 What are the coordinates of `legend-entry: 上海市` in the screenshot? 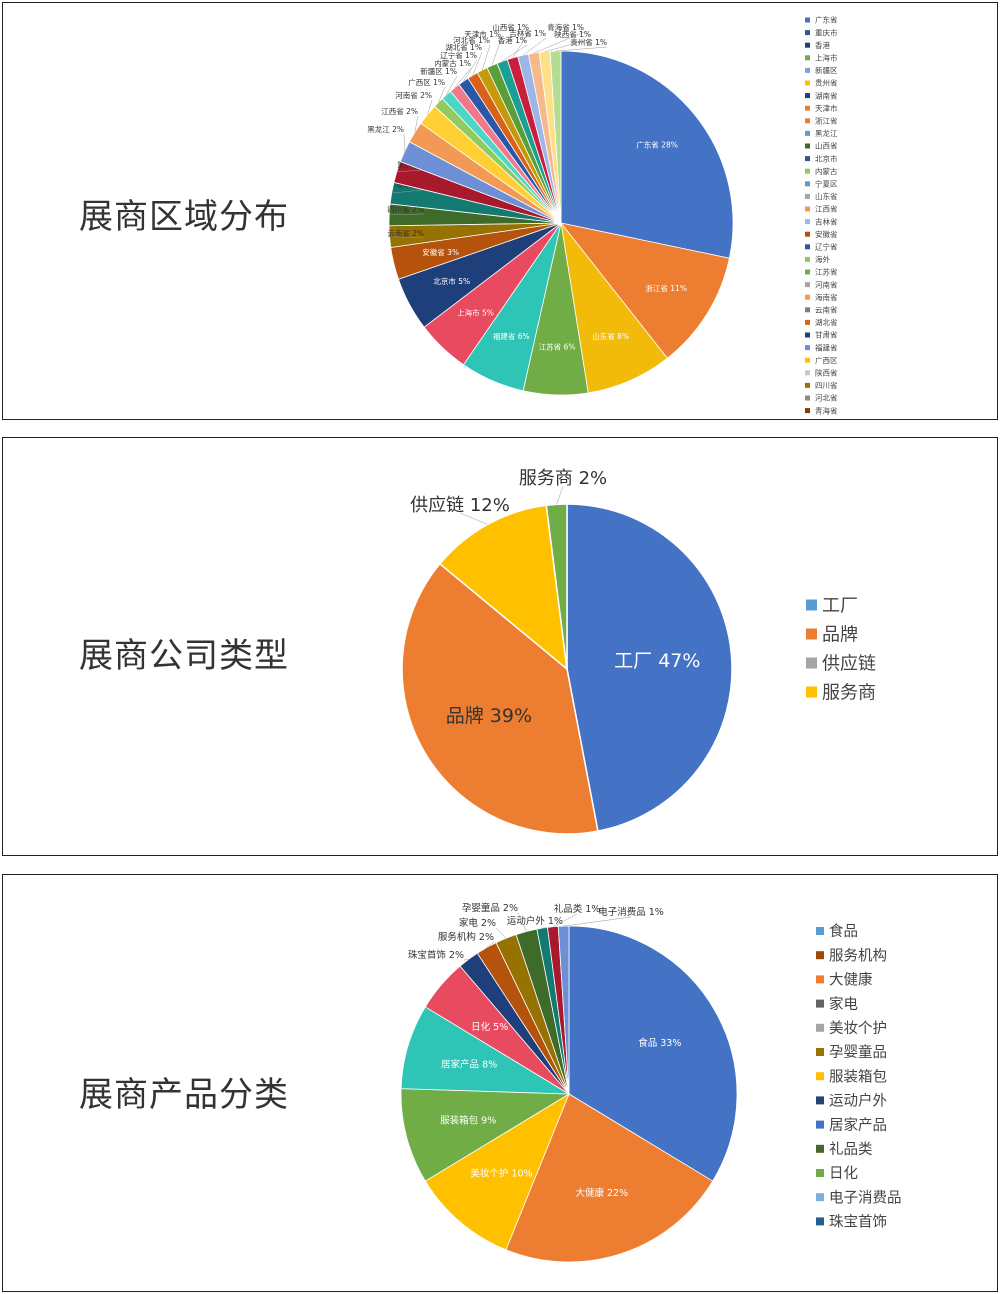 It's located at (826, 58).